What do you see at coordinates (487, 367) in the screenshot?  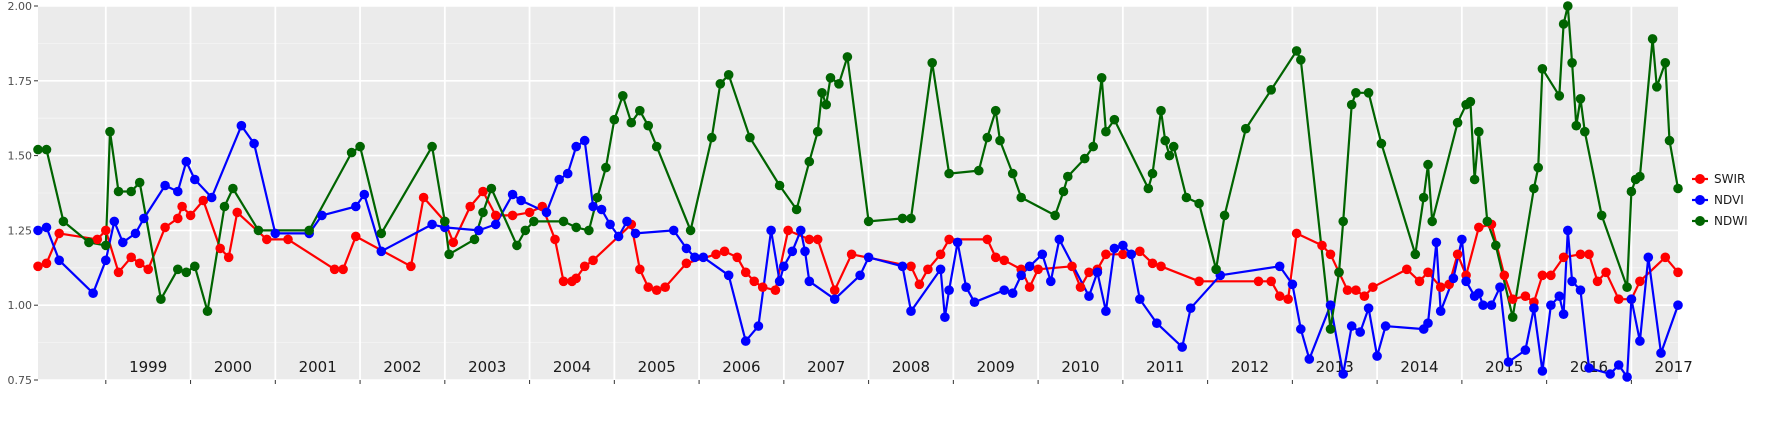 I see `year-label: 2003` at bounding box center [487, 367].